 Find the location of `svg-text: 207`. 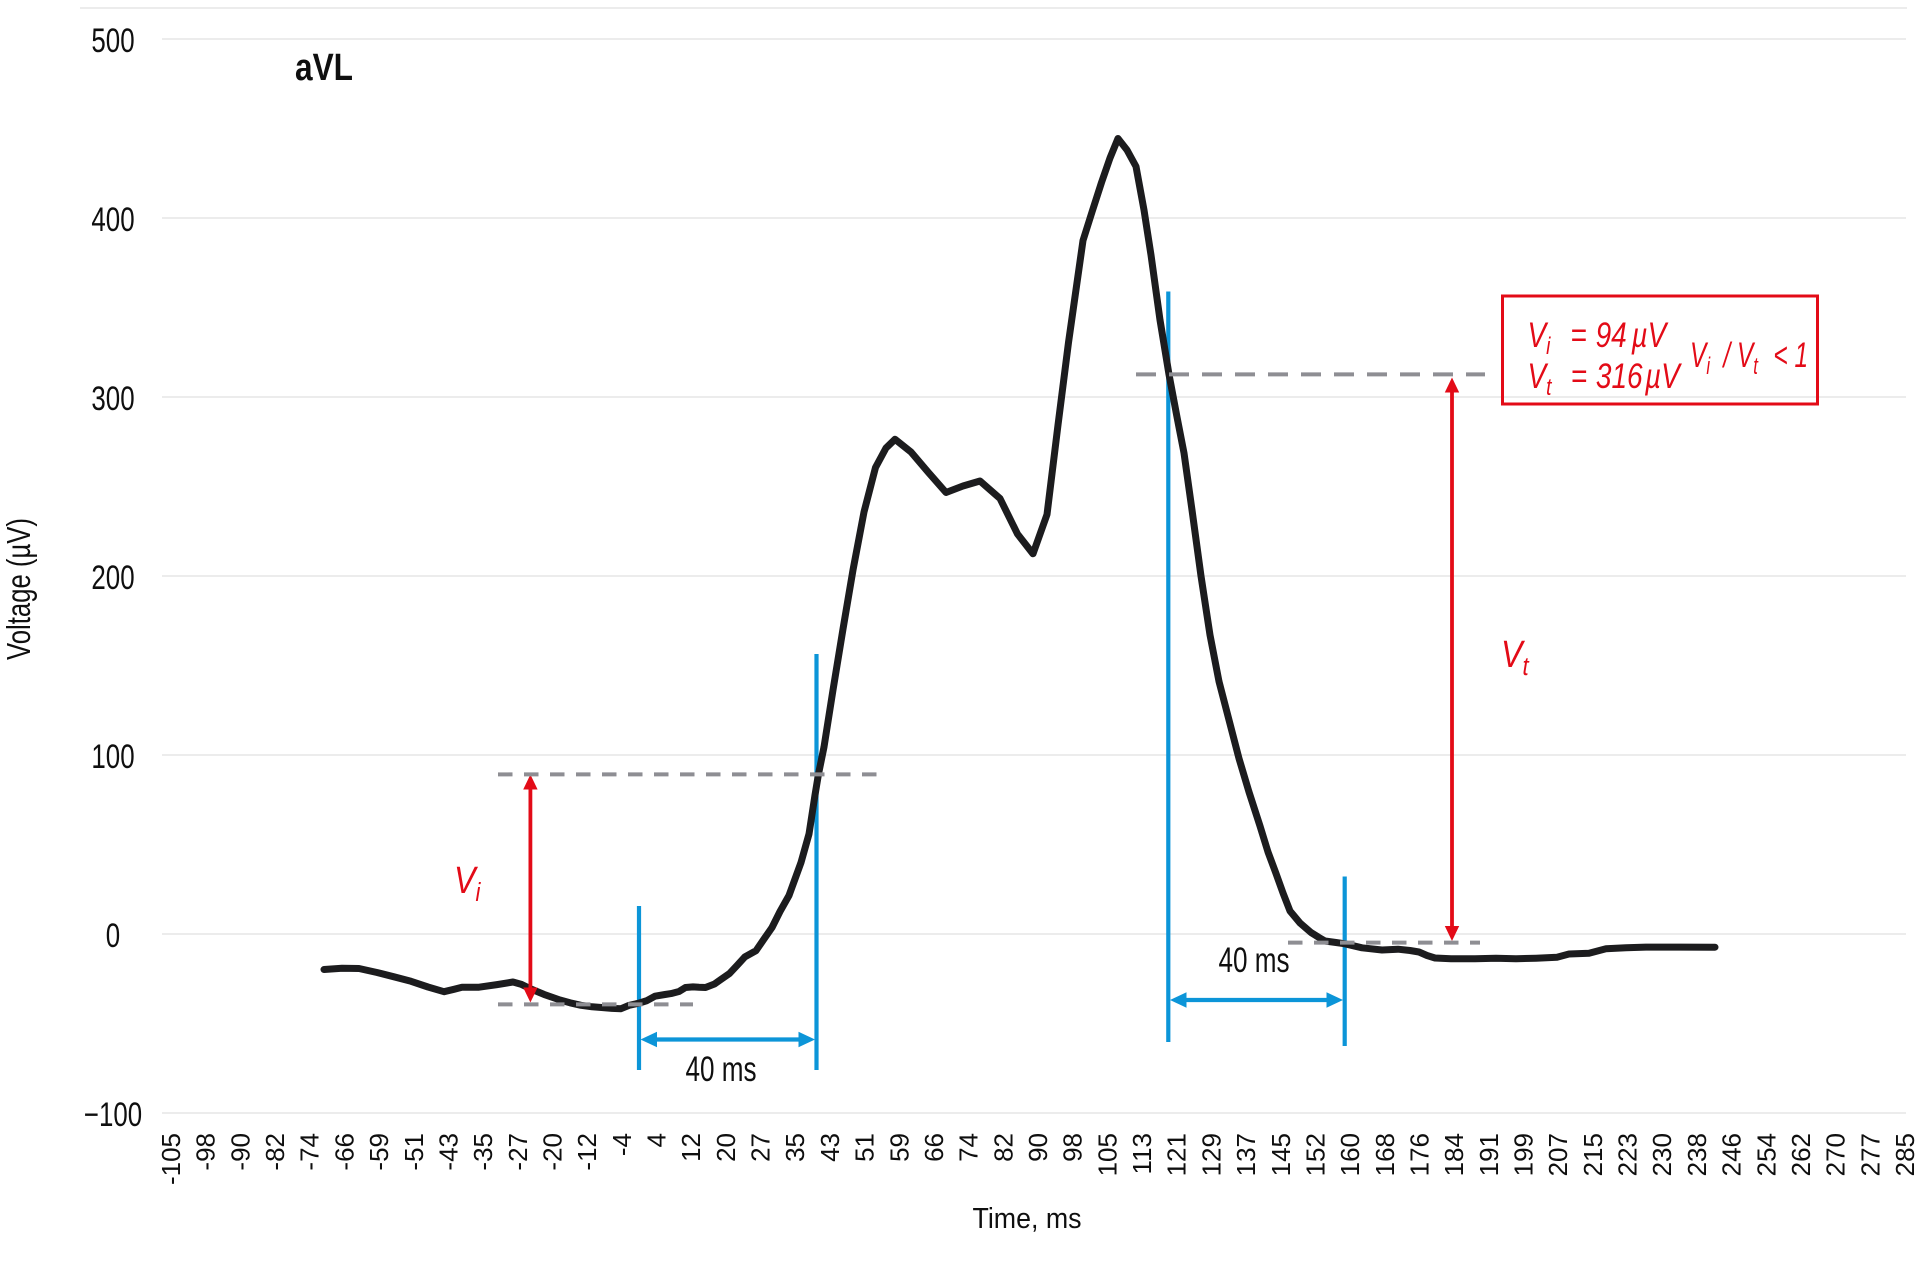

svg-text: 207 is located at coordinates (1558, 1154).